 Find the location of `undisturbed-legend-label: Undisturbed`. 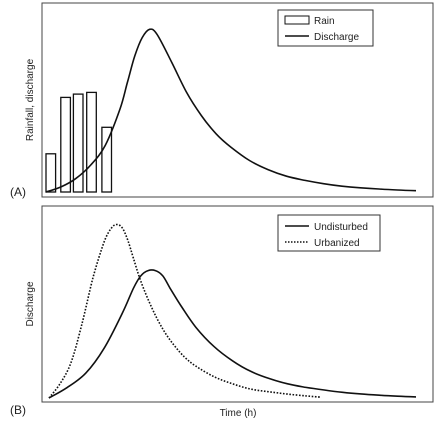

undisturbed-legend-label: Undisturbed is located at coordinates (341, 227).